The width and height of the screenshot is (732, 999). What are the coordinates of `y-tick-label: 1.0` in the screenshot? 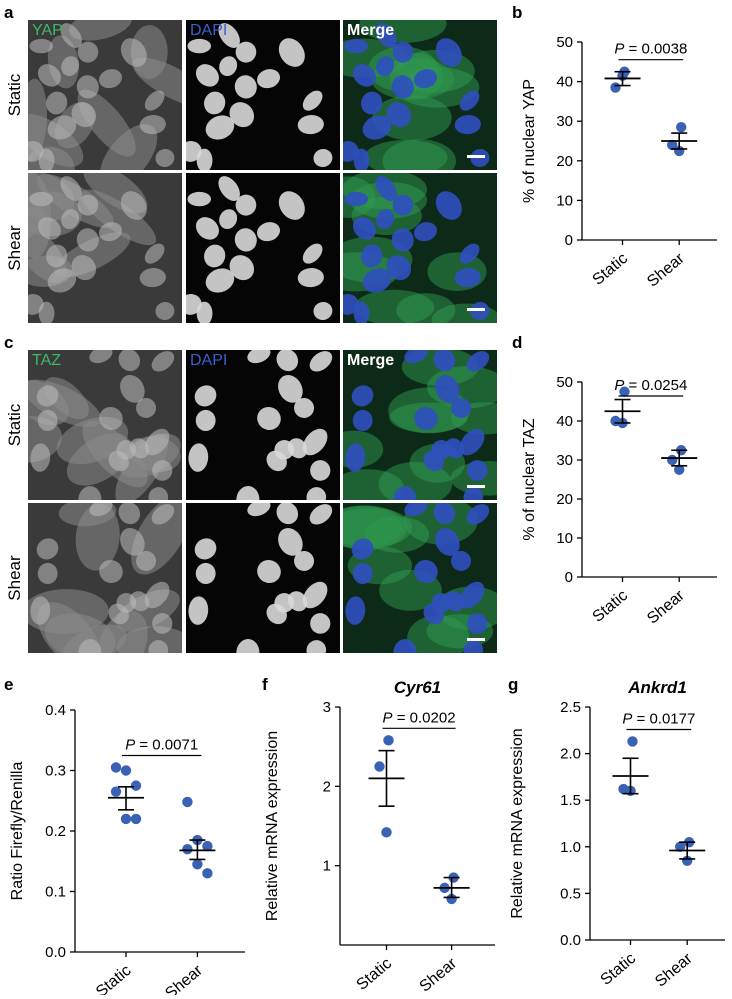 It's located at (570, 847).